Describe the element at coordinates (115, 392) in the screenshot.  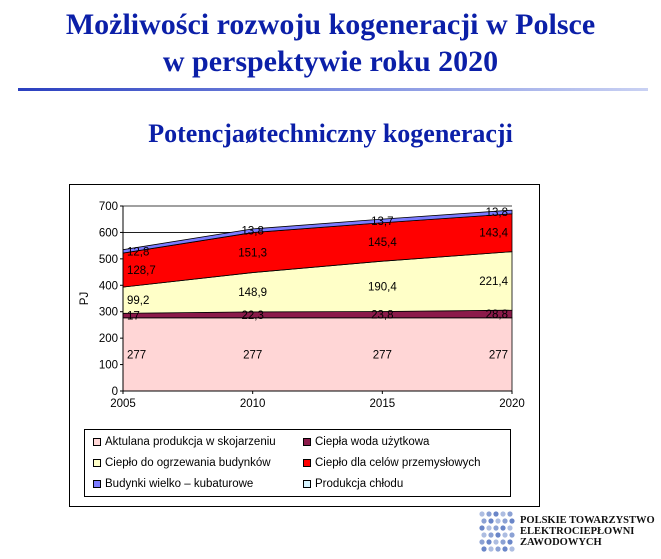
I see `y-tick-label: 0` at that location.